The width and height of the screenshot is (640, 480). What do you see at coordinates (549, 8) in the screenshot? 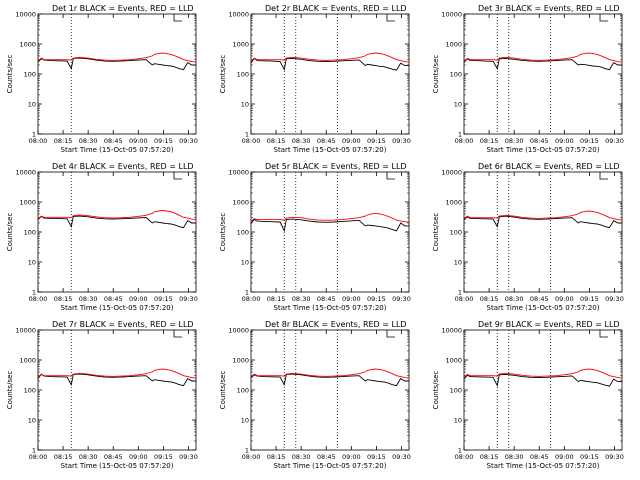
I see `panel-title: Det 3r BLACK = Events, RED = LLD` at bounding box center [549, 8].